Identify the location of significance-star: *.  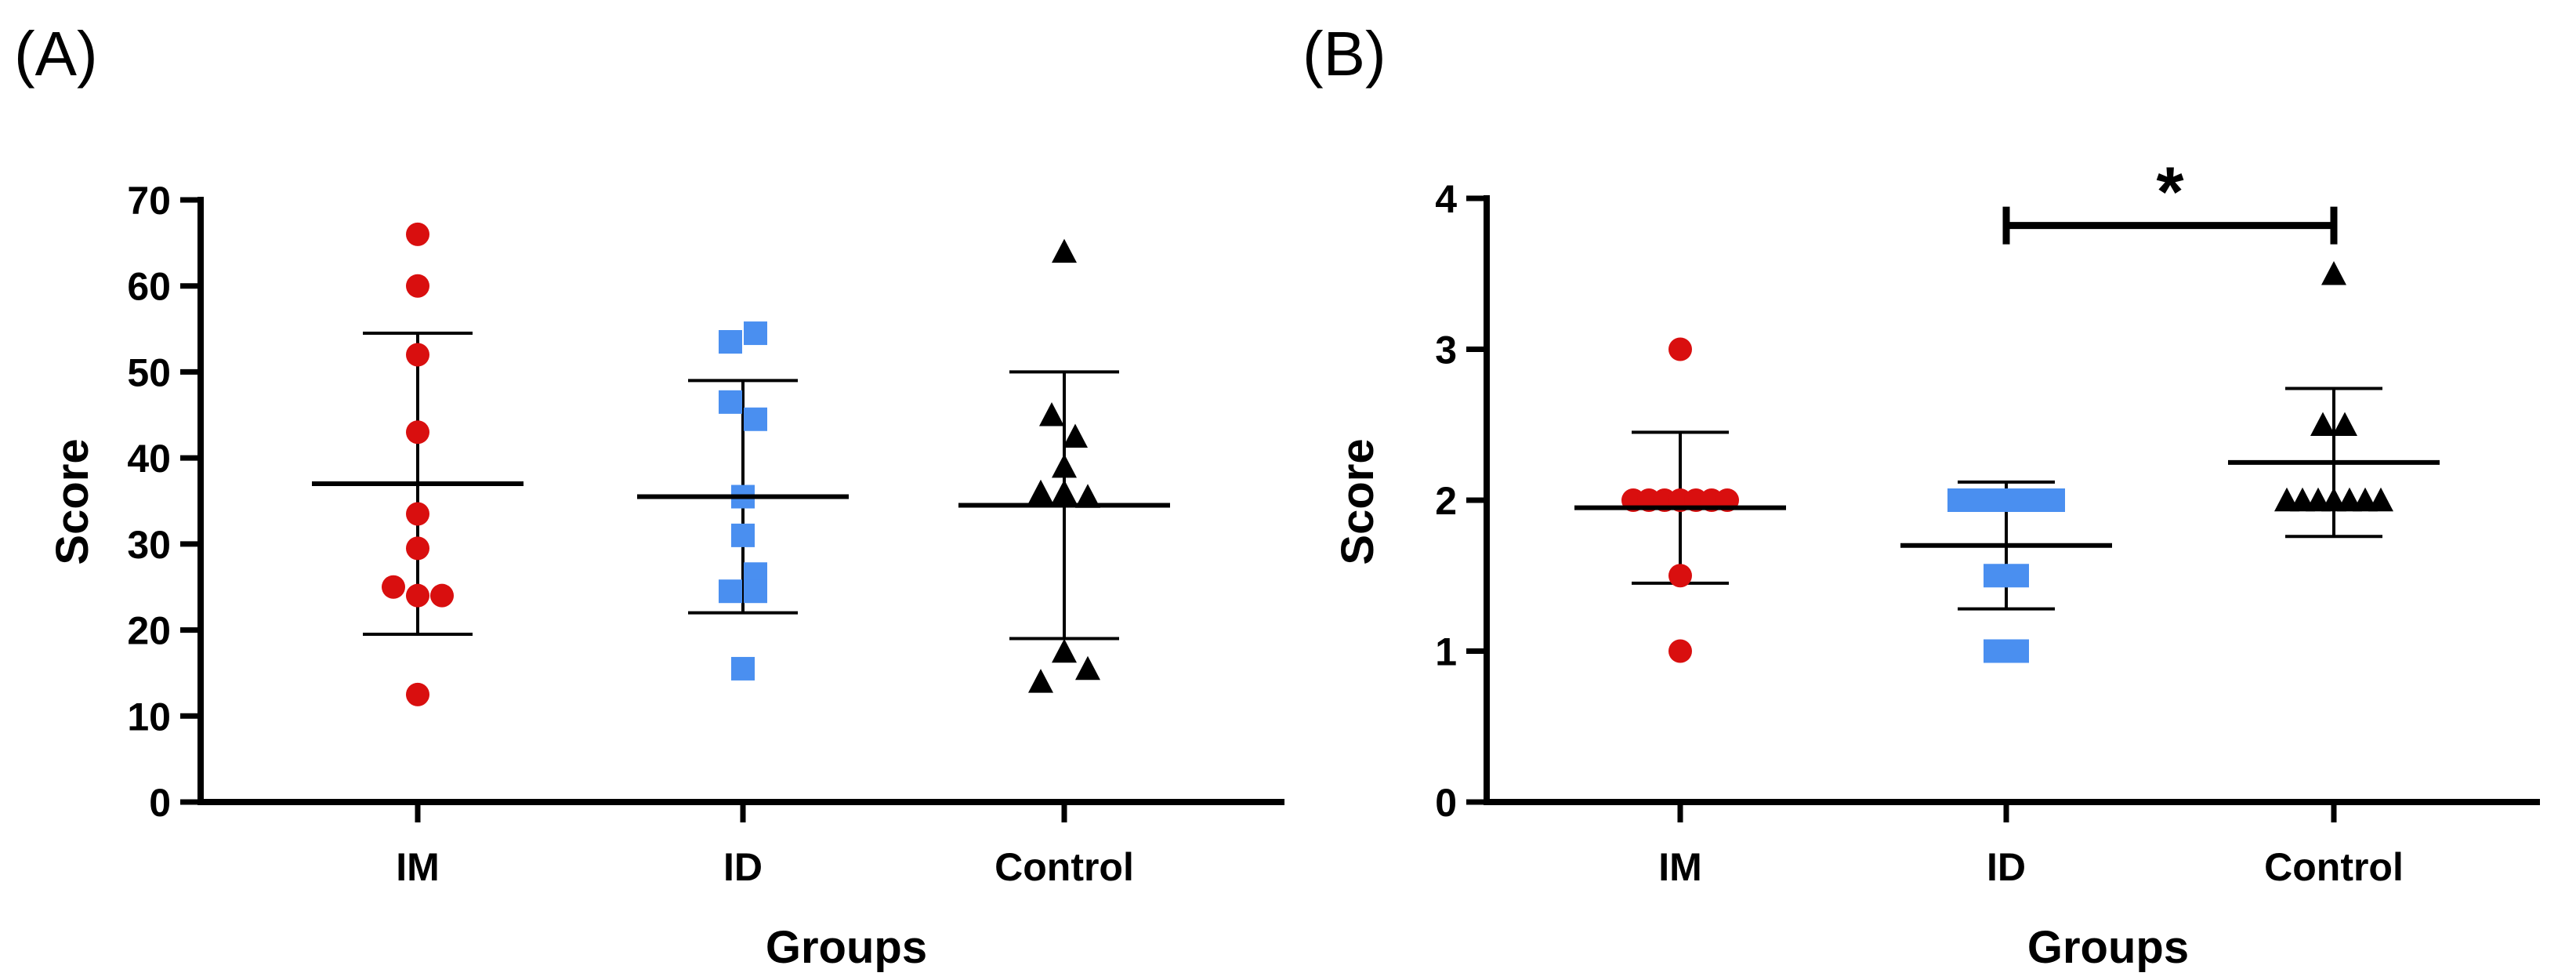
(2169, 193).